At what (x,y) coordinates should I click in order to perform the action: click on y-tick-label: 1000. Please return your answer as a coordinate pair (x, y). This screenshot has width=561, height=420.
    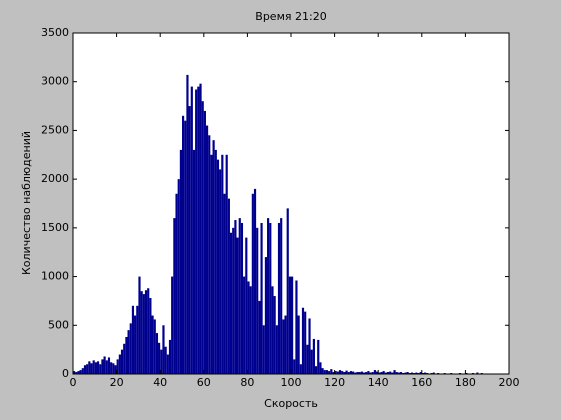
    Looking at the image, I should click on (55, 276).